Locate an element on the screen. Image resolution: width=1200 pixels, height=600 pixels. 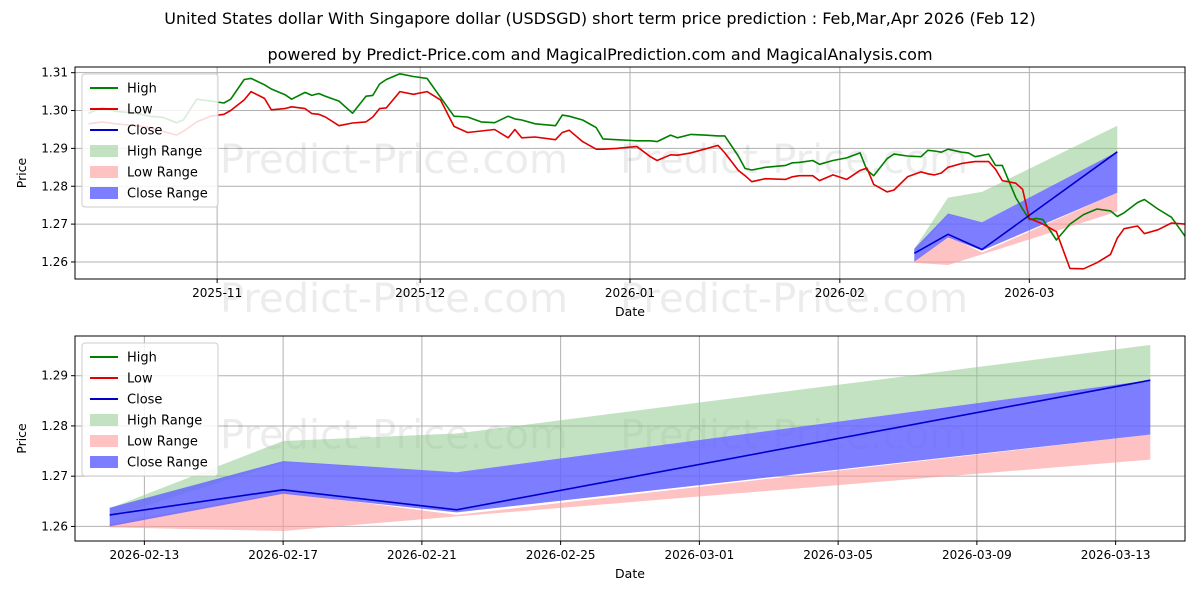
bottom-xtick-label-4: 2026-03-01 is located at coordinates (700, 555).